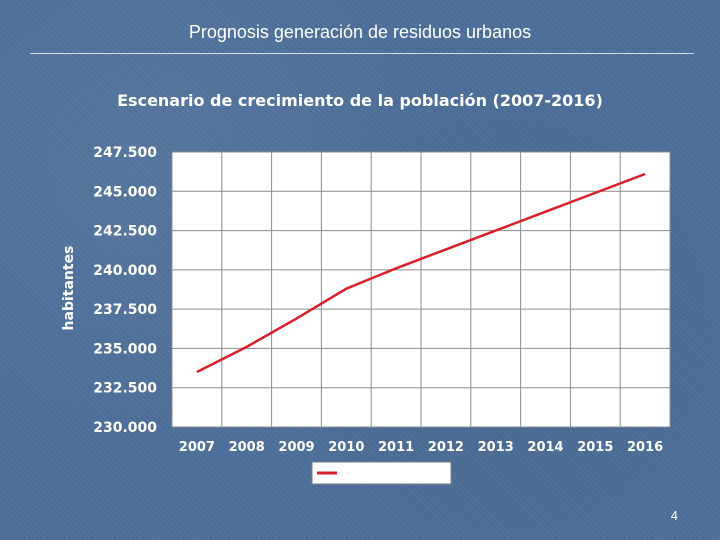 This screenshot has height=540, width=720. What do you see at coordinates (421, 447) in the screenshot?
I see `x-axis-ticks: 2007 2008 2009 2010 2011 2012 2013 2014 2015 2016` at bounding box center [421, 447].